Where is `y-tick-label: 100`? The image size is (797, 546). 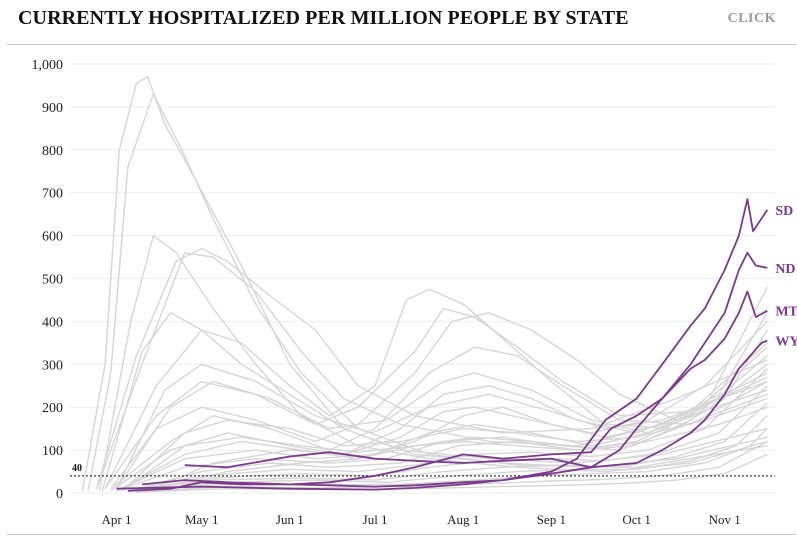
y-tick-label: 100 is located at coordinates (52, 451).